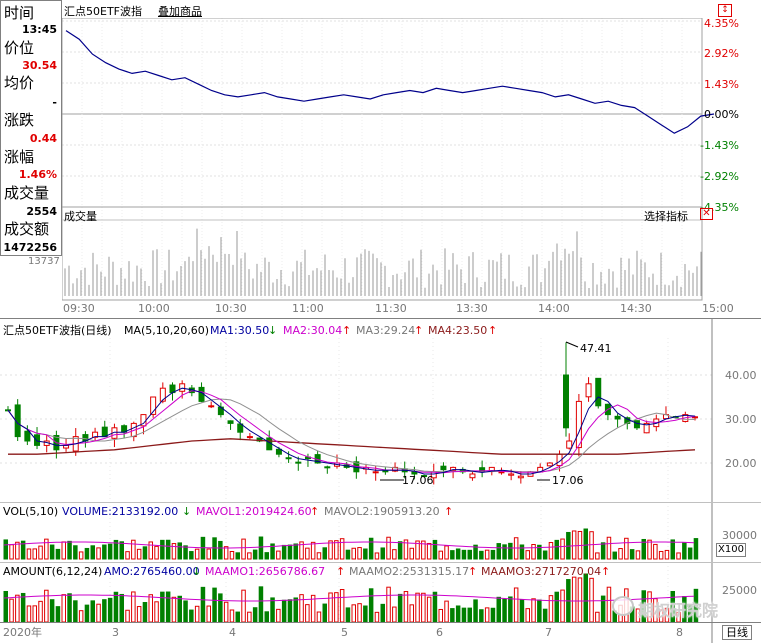 The height and width of the screenshot is (643, 761). Describe the element at coordinates (725, 10) in the screenshot. I see `chart-settings-icon: ↕` at that location.